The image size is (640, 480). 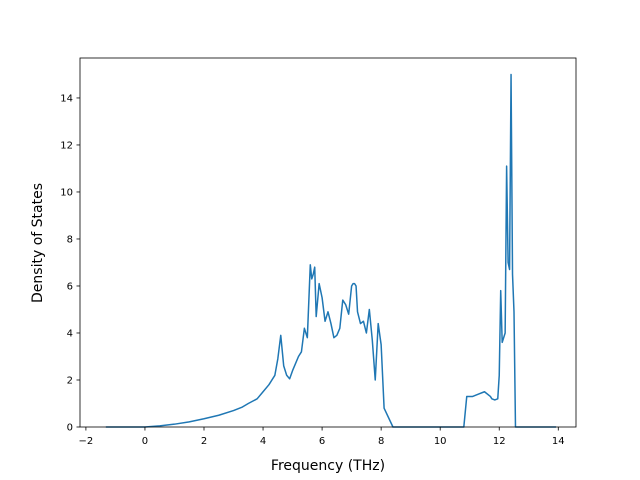 I want to click on x-axis-title: Frequency (THz), so click(x=328, y=466).